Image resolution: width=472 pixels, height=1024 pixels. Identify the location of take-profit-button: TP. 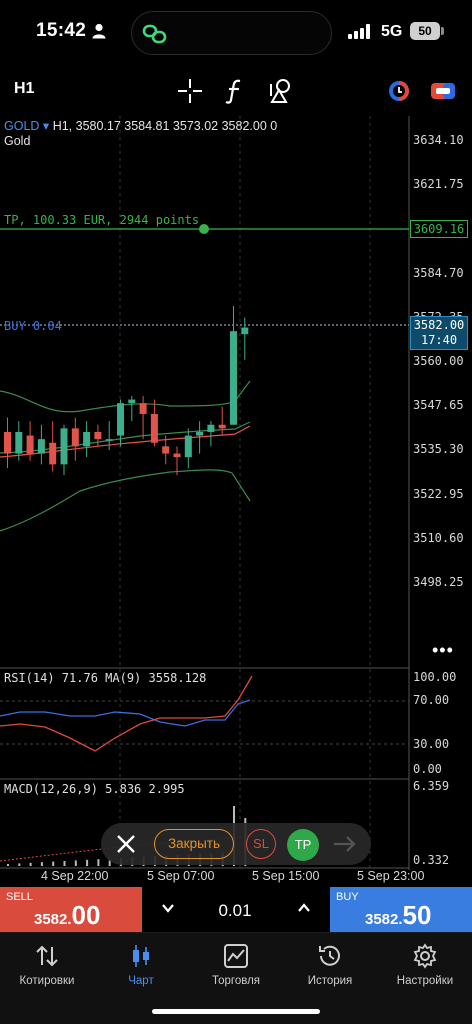
(303, 845).